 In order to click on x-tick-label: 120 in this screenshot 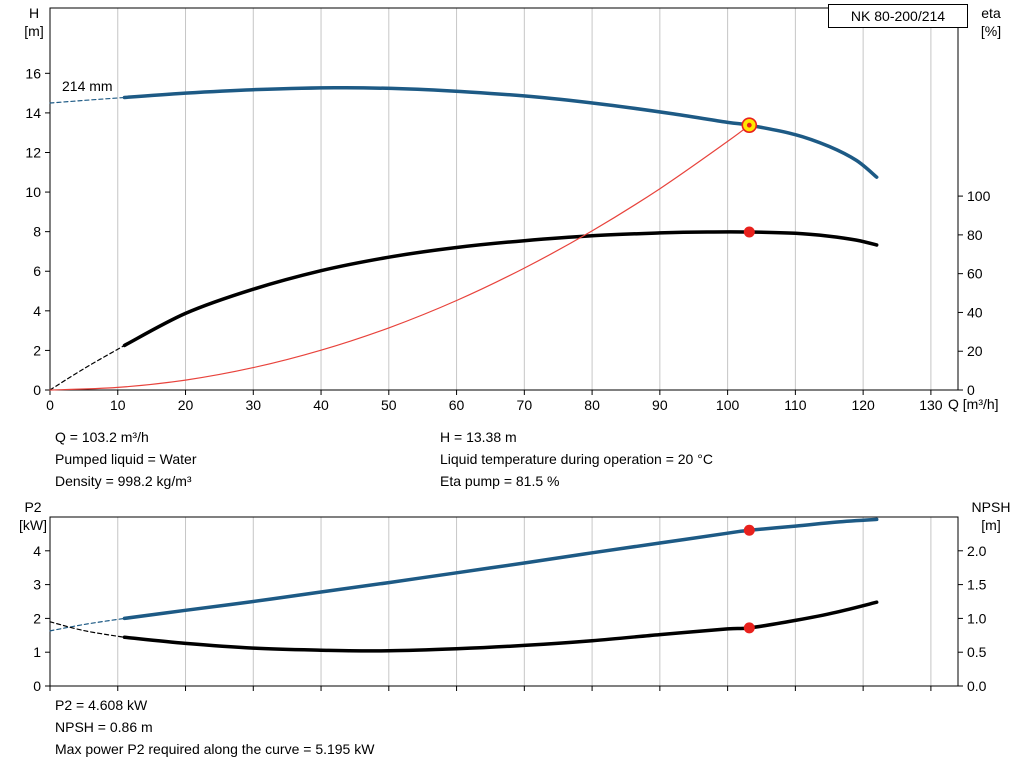, I will do `click(863, 405)`.